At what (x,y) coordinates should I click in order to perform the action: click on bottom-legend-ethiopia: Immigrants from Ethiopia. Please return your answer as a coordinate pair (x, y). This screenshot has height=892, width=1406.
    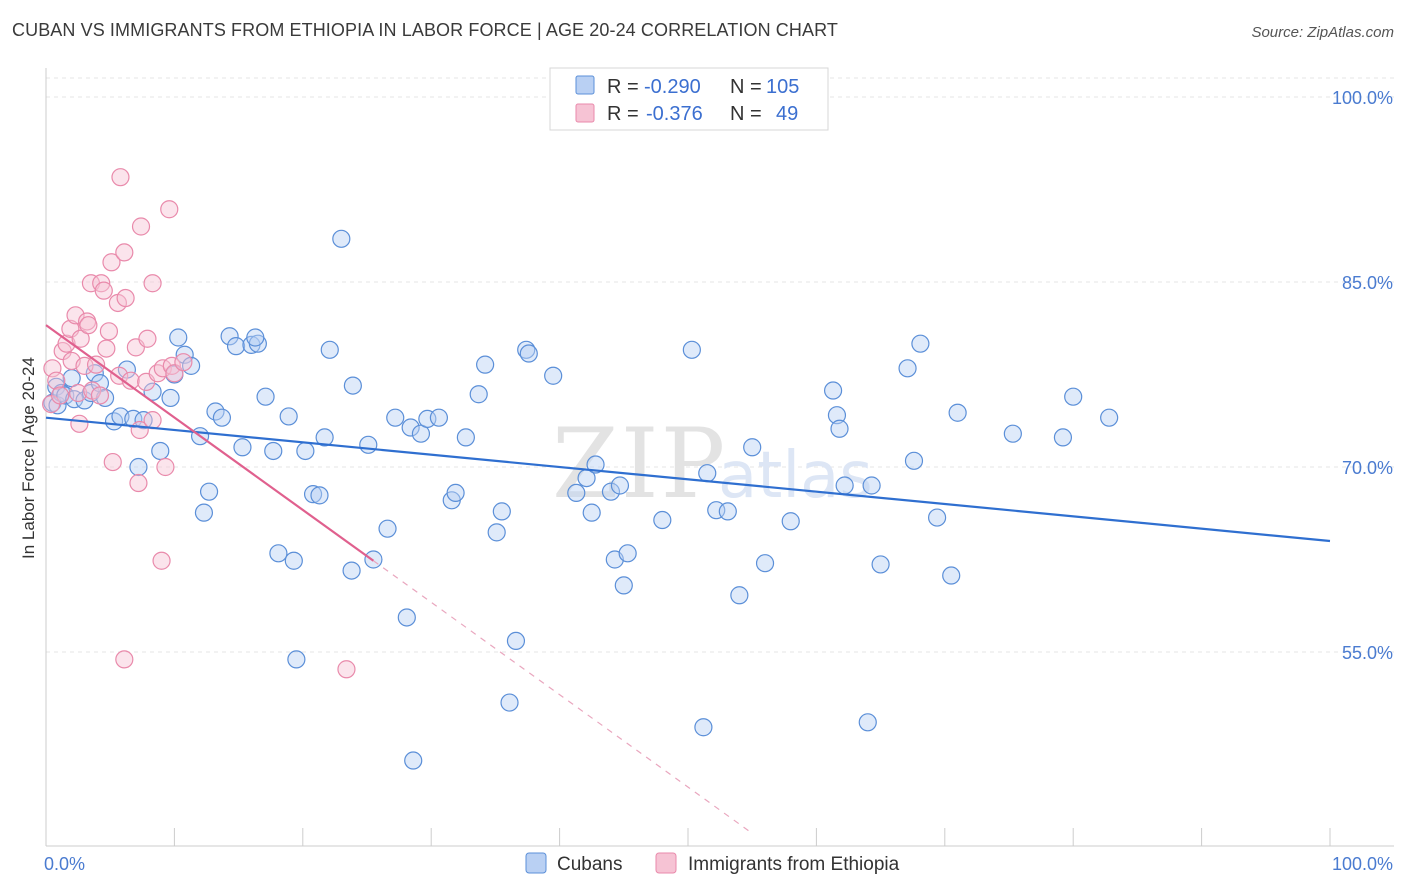
    Looking at the image, I should click on (794, 864).